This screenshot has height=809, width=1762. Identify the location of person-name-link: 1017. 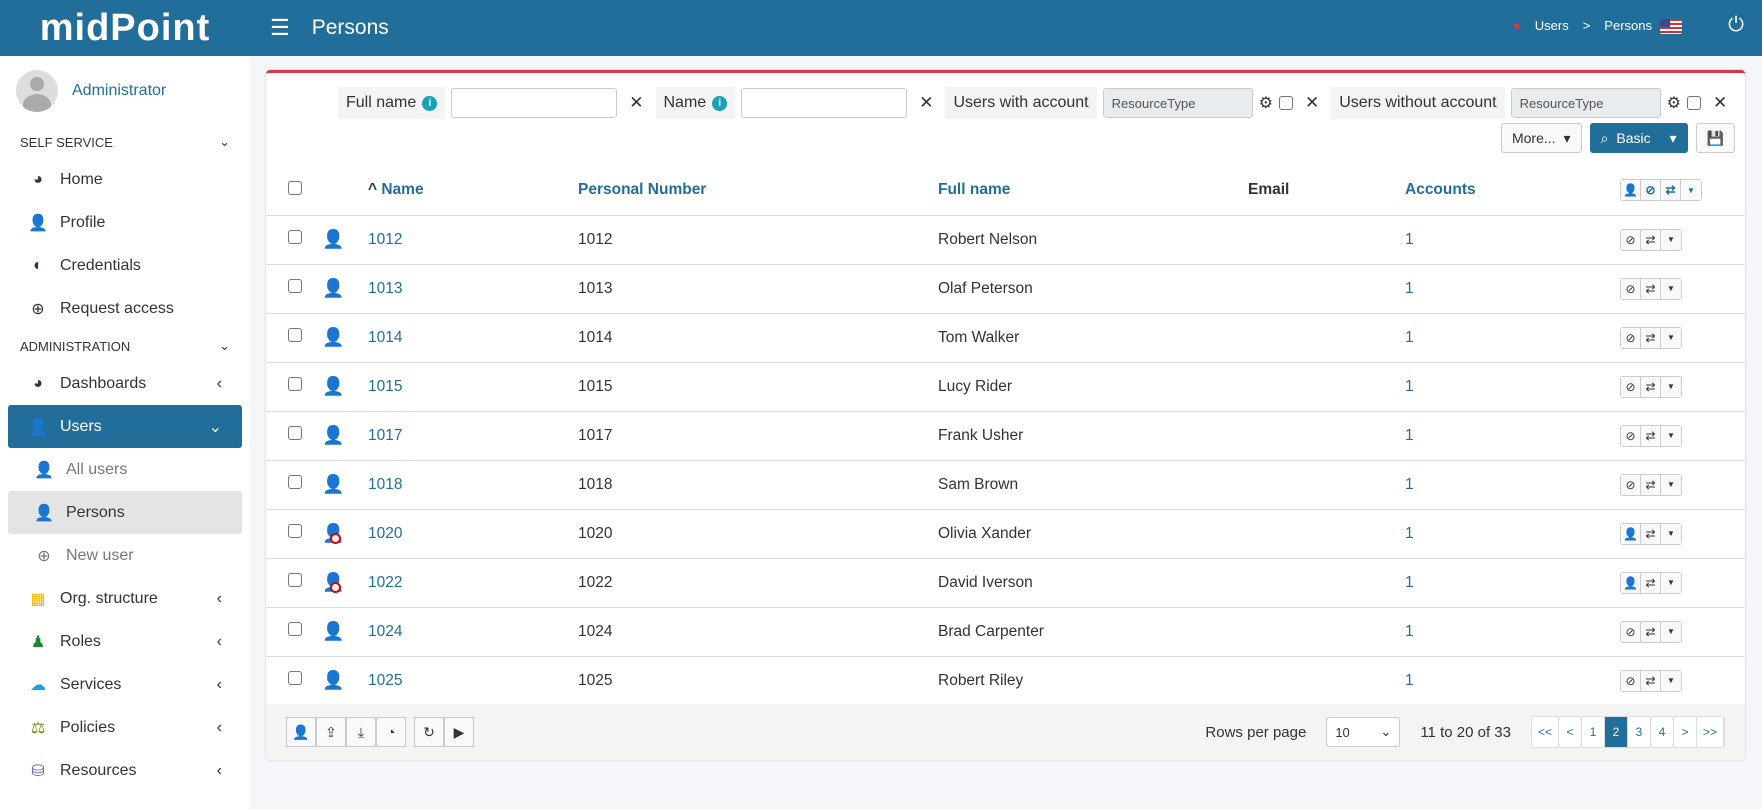
(385, 435).